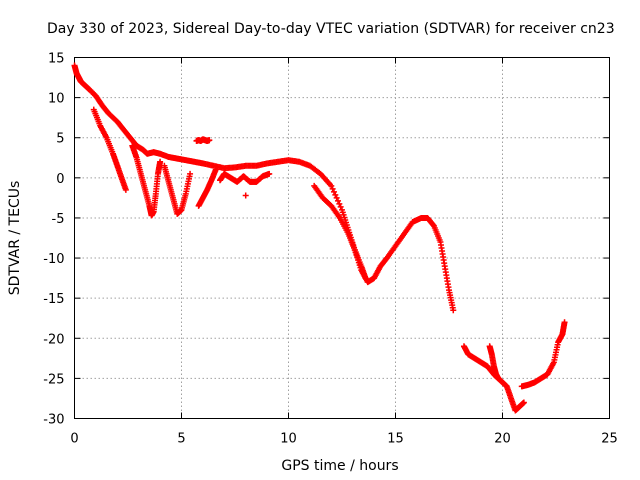  I want to click on y-tick-label: -15, so click(53, 299).